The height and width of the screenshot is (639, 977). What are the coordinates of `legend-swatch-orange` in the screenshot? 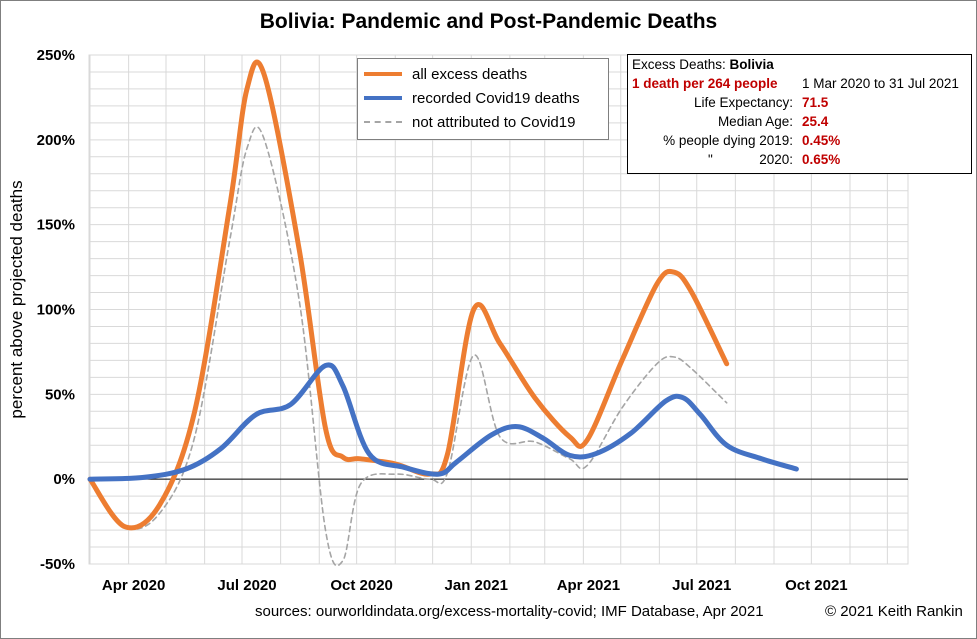 It's located at (383, 74).